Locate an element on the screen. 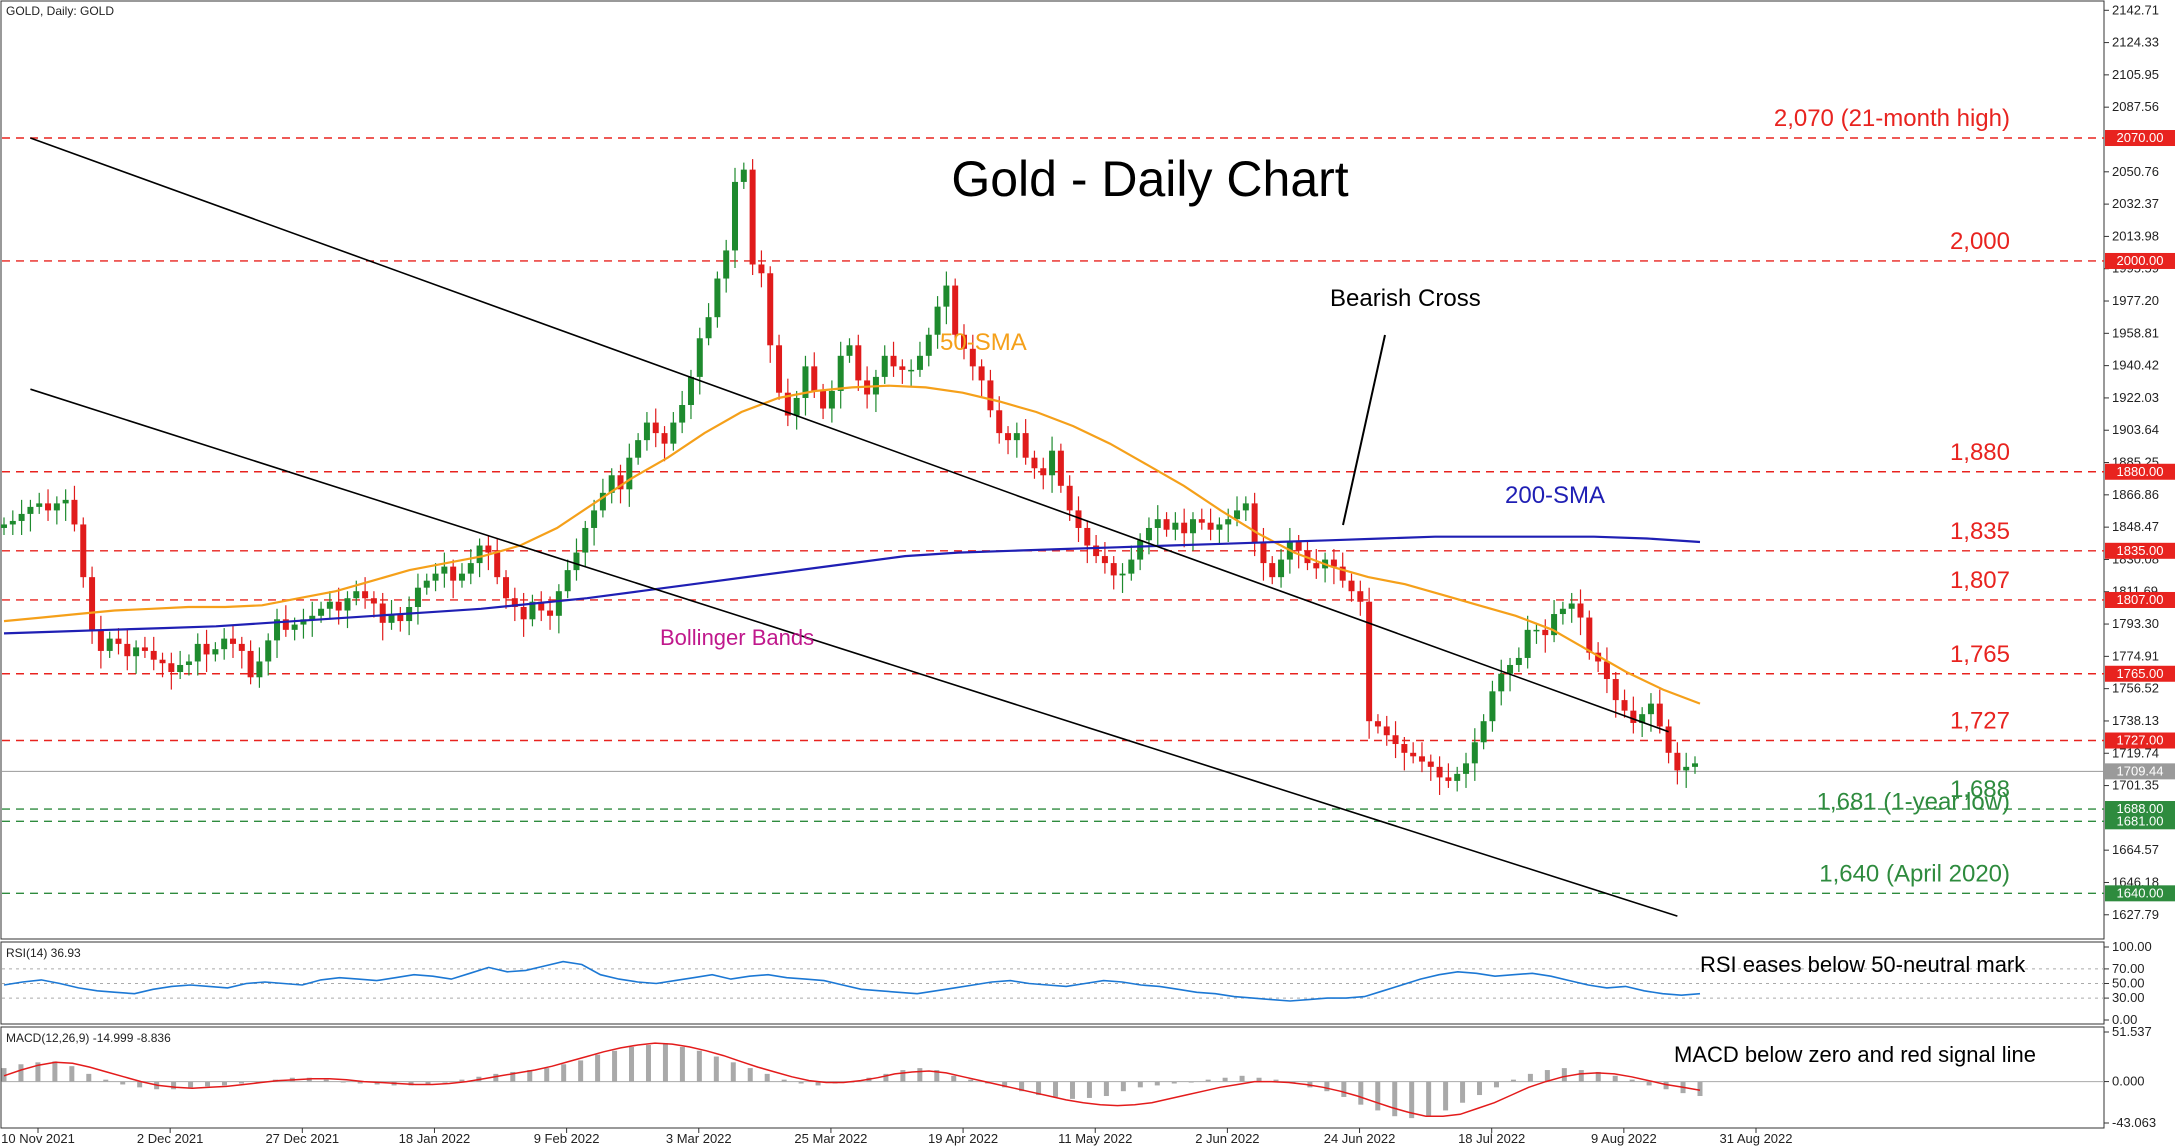 The image size is (2176, 1147). y-tick-label: 1977.20 is located at coordinates (2135, 300).